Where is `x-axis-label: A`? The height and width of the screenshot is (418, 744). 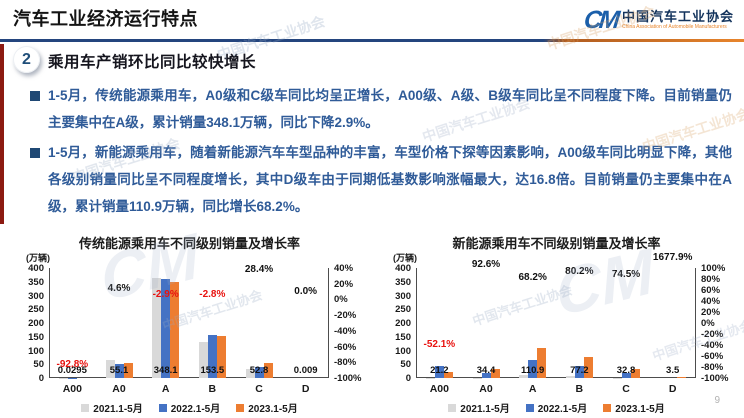
x-axis-label: A is located at coordinates (165, 389).